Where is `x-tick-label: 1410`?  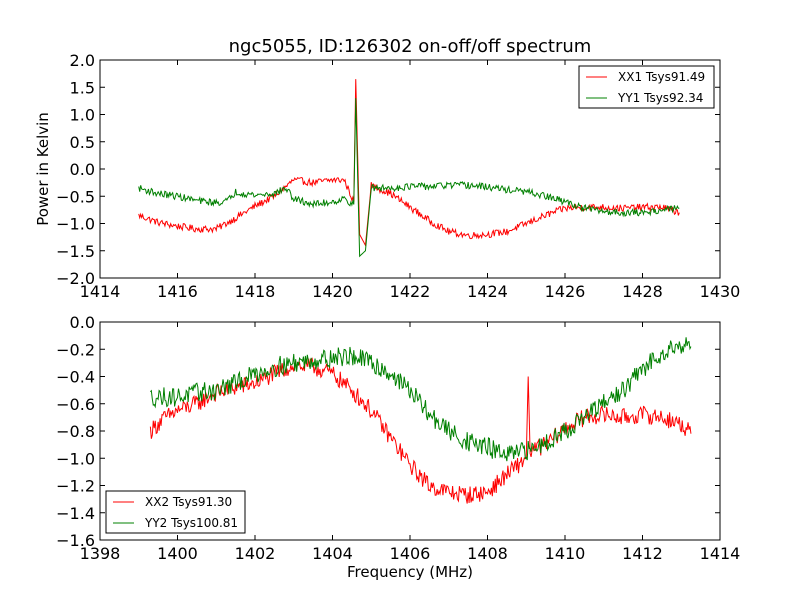 x-tick-label: 1410 is located at coordinates (565, 553).